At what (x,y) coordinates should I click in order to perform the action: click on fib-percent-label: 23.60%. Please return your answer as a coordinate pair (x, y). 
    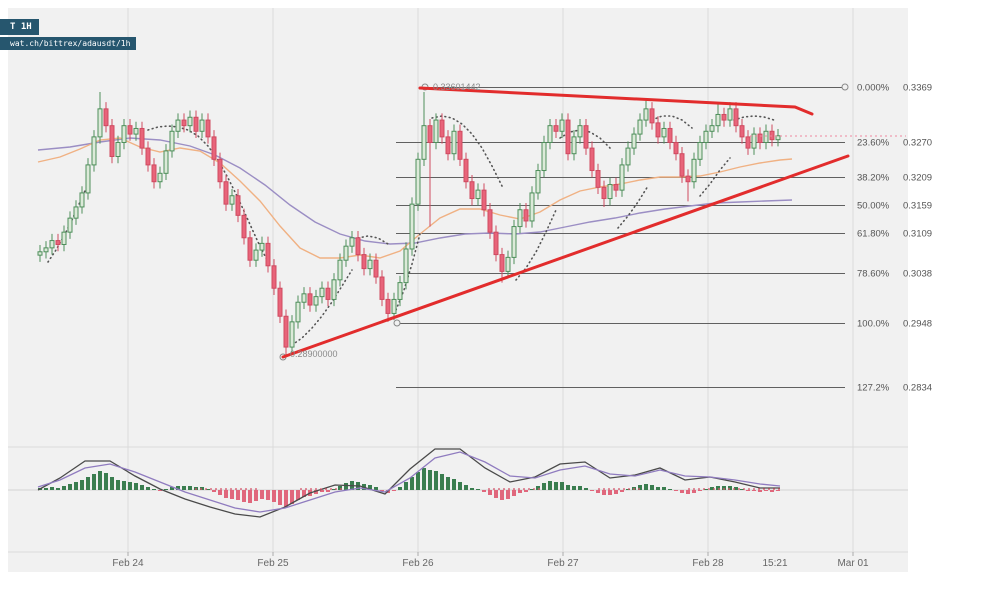
    Looking at the image, I should click on (873, 143).